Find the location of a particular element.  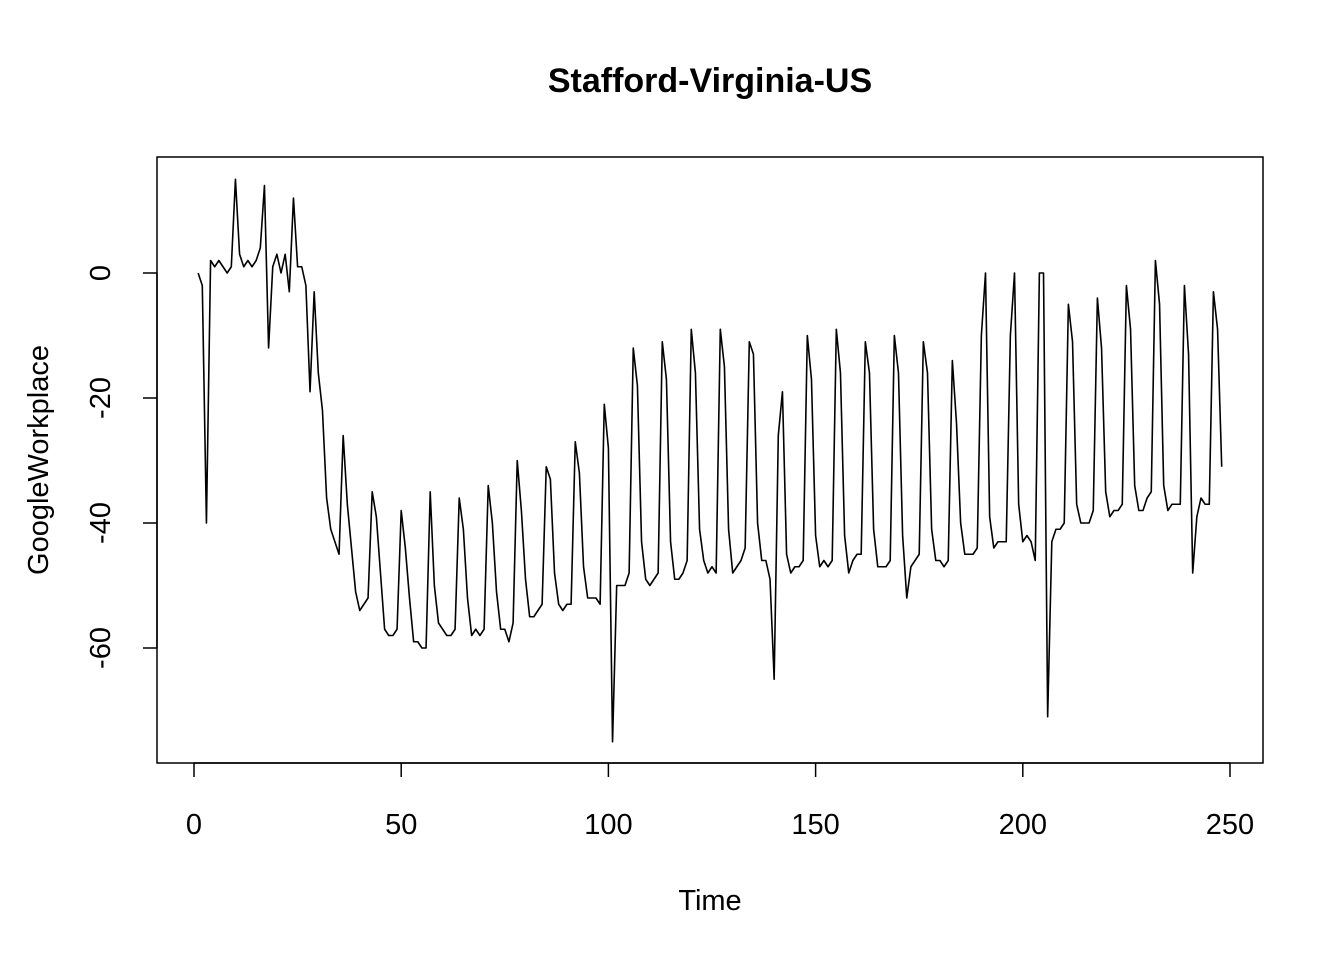

x-tick-label: 100 is located at coordinates (608, 825).